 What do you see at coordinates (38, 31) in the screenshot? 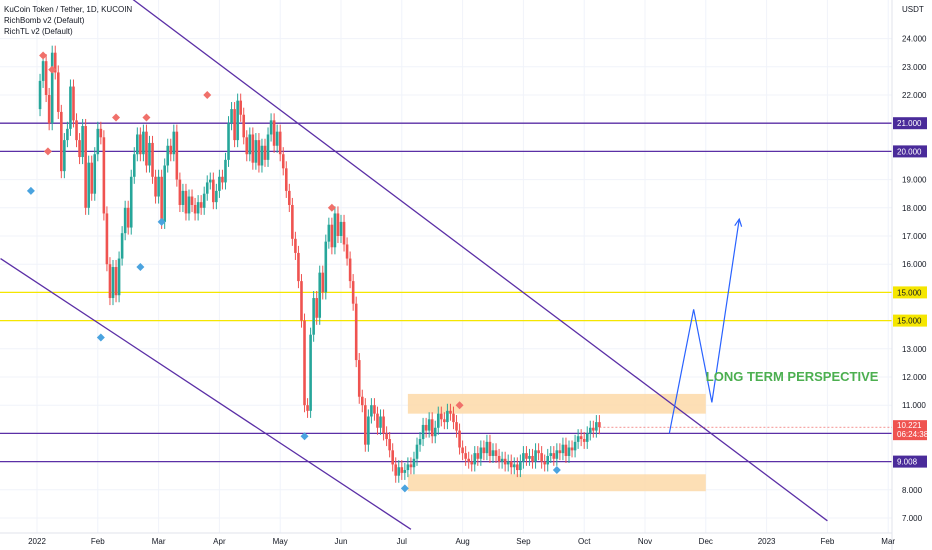
I see `indicator-richtl: RichTL v2 (Default)` at bounding box center [38, 31].